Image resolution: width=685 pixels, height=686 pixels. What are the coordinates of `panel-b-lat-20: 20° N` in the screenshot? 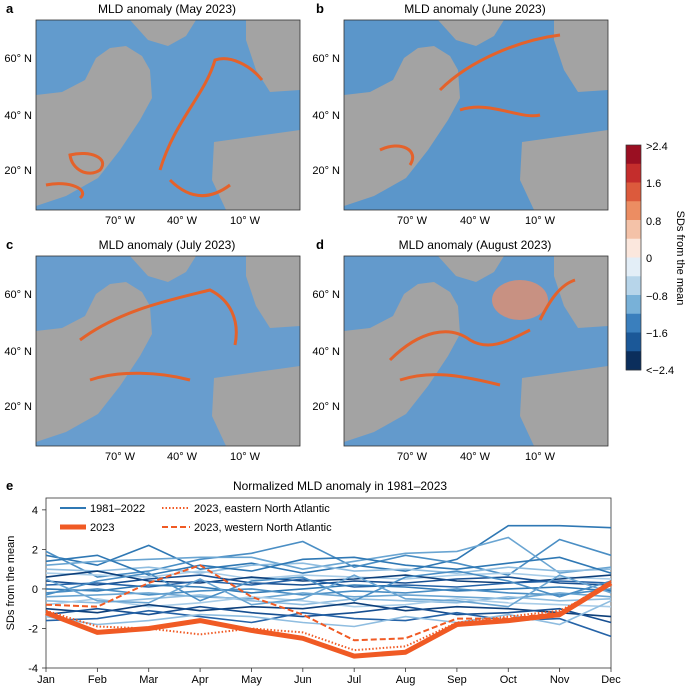 It's located at (326, 171).